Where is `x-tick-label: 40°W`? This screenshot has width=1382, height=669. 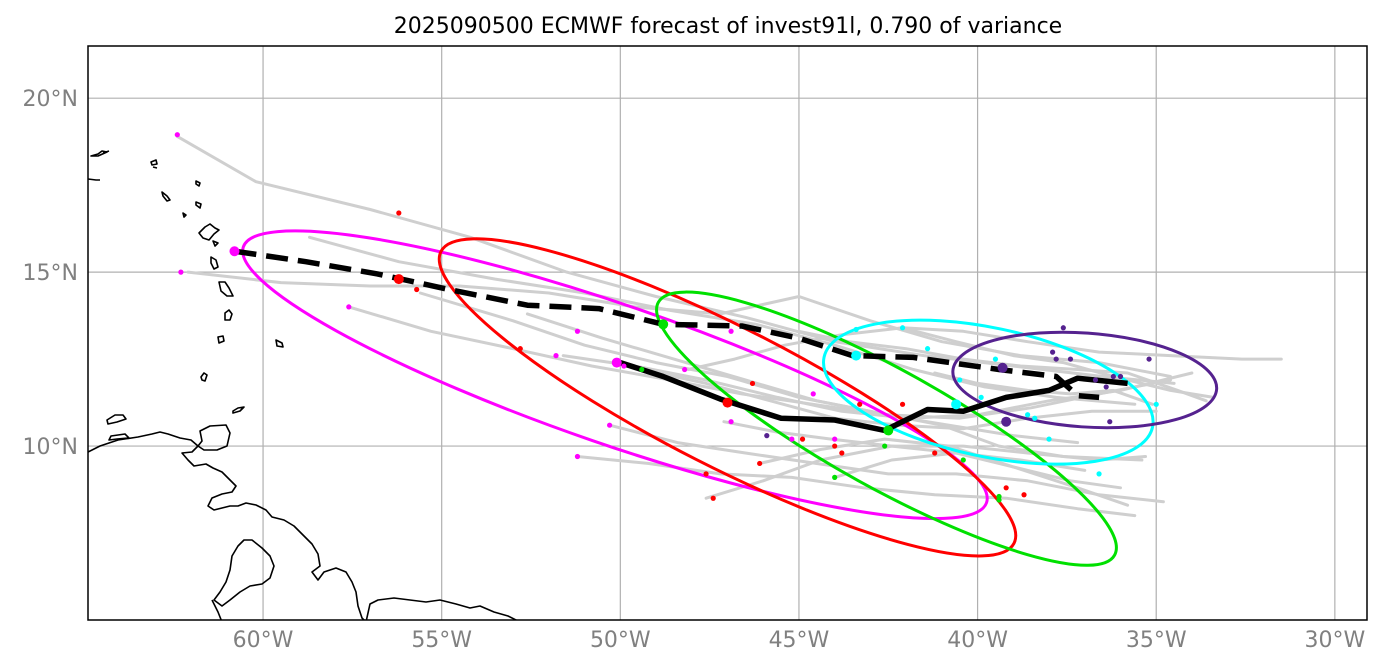 x-tick-label: 40°W is located at coordinates (977, 640).